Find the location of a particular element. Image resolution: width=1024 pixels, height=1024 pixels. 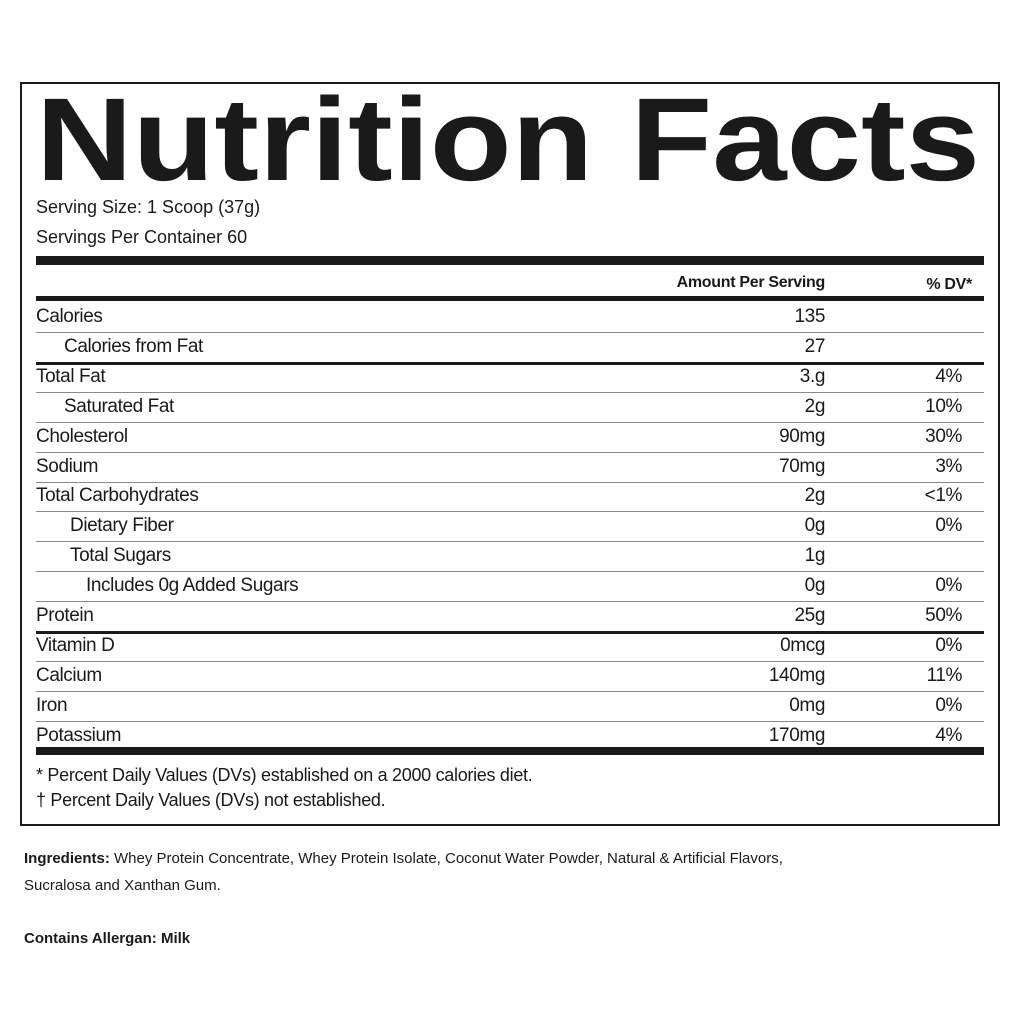

nutrient-dv: 3% is located at coordinates (948, 466).